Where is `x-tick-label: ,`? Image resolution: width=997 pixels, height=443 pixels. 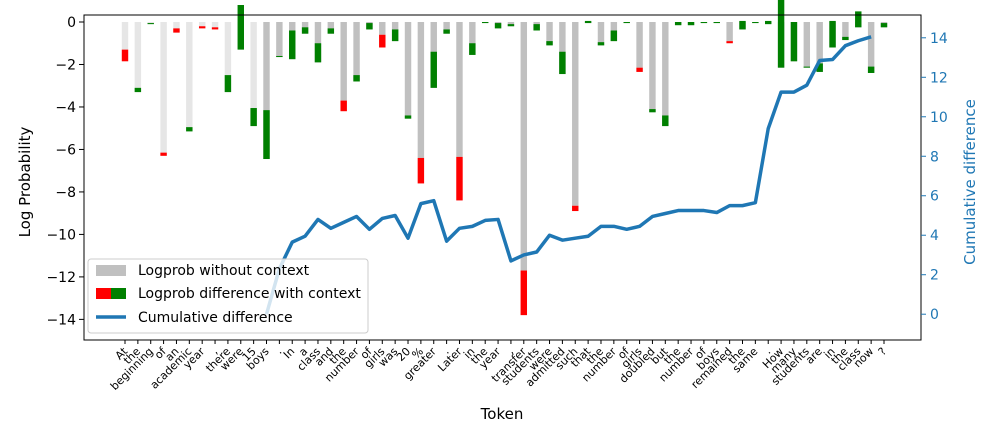 x-tick-label: , is located at coordinates (510, 351).